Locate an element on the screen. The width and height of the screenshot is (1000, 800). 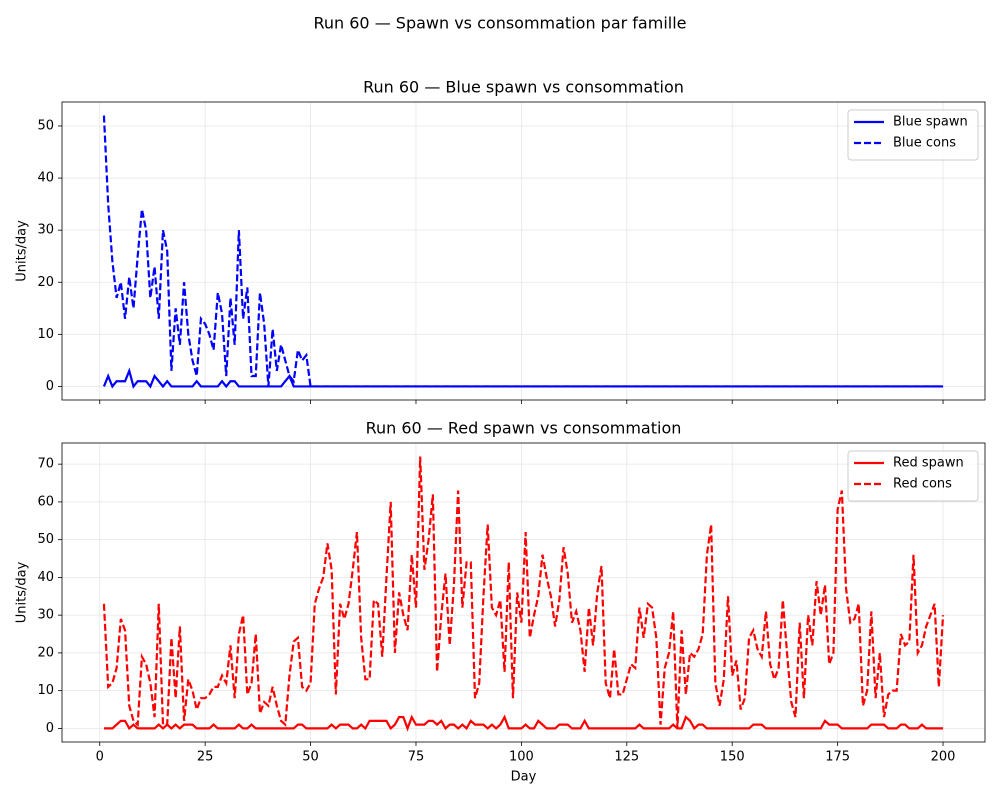
x-axis-label: Day is located at coordinates (524, 777).